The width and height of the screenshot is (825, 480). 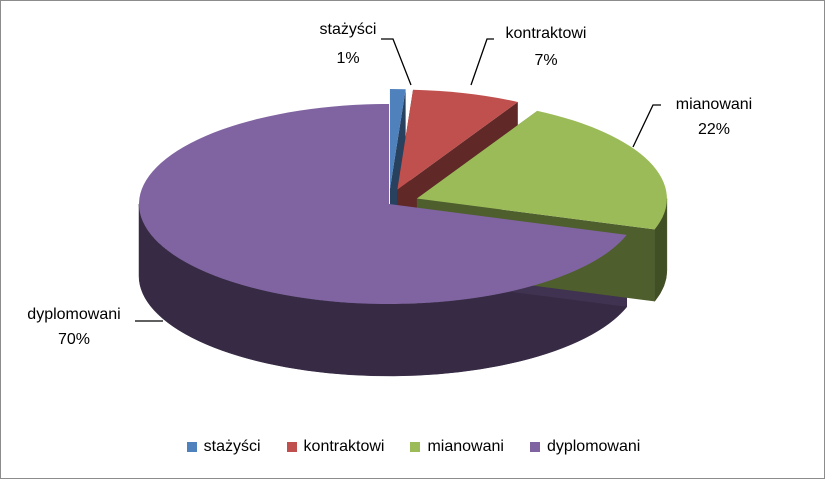 I want to click on legend-label: kontraktowi, so click(x=344, y=446).